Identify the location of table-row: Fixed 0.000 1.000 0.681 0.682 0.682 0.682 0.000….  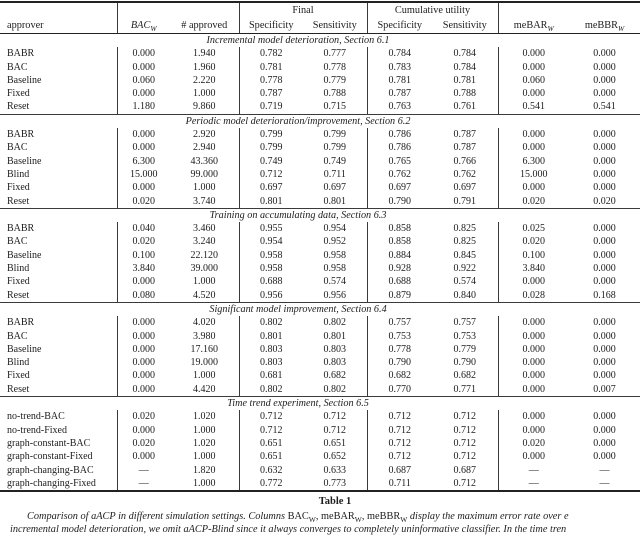
(320, 376).